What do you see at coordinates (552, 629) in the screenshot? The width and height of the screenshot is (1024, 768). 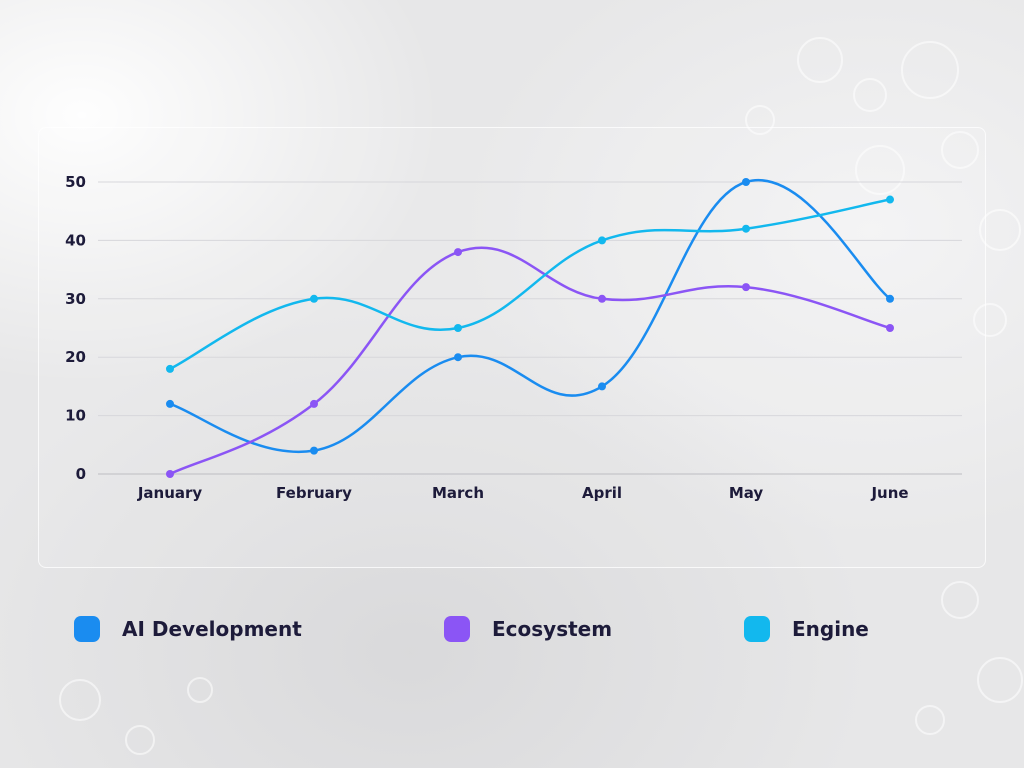 I see `legend-label-ecosystem: Ecosystem` at bounding box center [552, 629].